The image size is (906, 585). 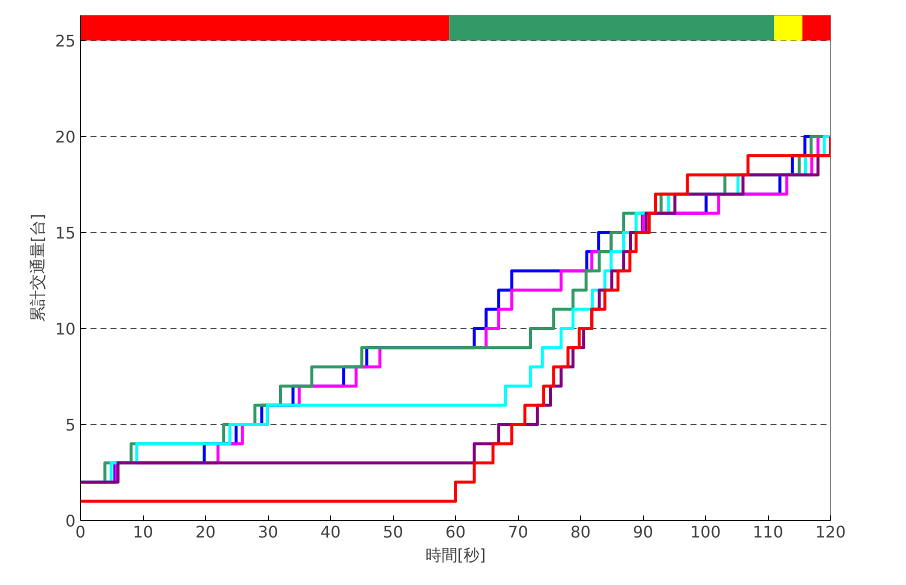 What do you see at coordinates (643, 532) in the screenshot?
I see `x-tick-label: 90` at bounding box center [643, 532].